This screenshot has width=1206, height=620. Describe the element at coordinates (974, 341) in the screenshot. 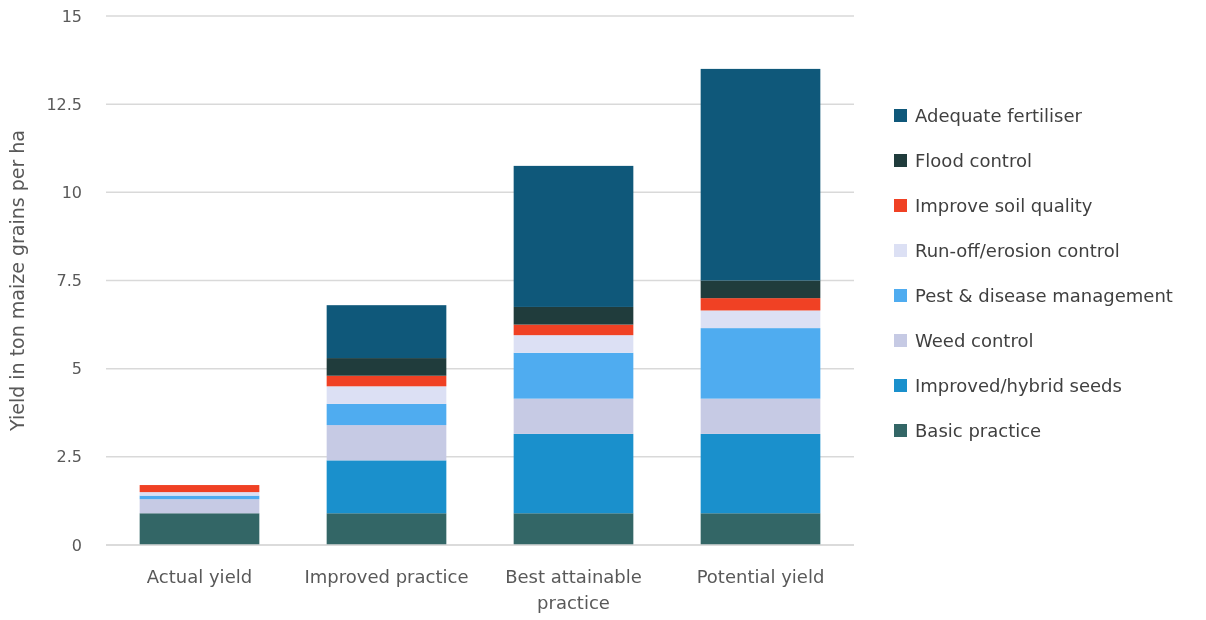

I see `legend-label: Weed control` at that location.